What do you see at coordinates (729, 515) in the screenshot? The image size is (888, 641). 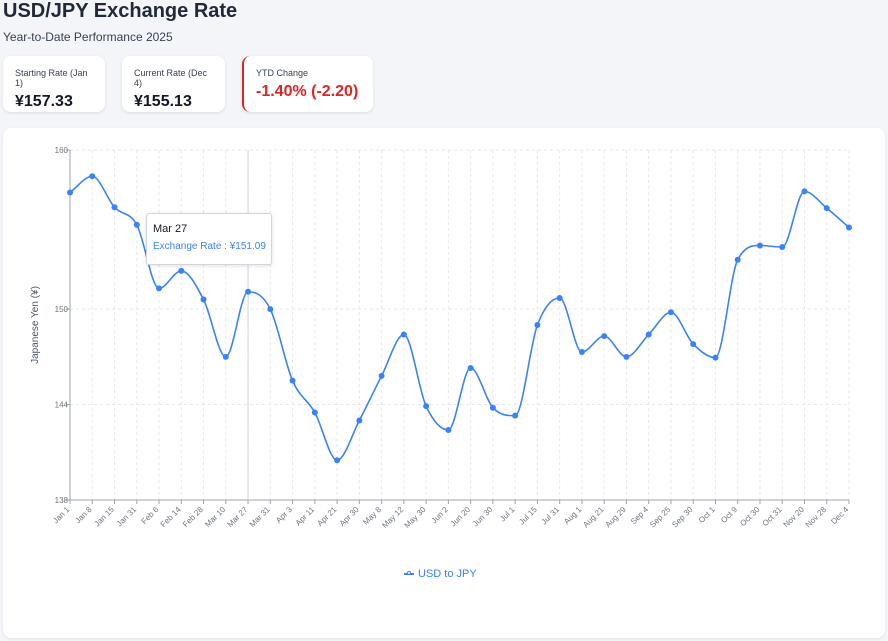 I see `x-tick-label: Oct 9` at bounding box center [729, 515].